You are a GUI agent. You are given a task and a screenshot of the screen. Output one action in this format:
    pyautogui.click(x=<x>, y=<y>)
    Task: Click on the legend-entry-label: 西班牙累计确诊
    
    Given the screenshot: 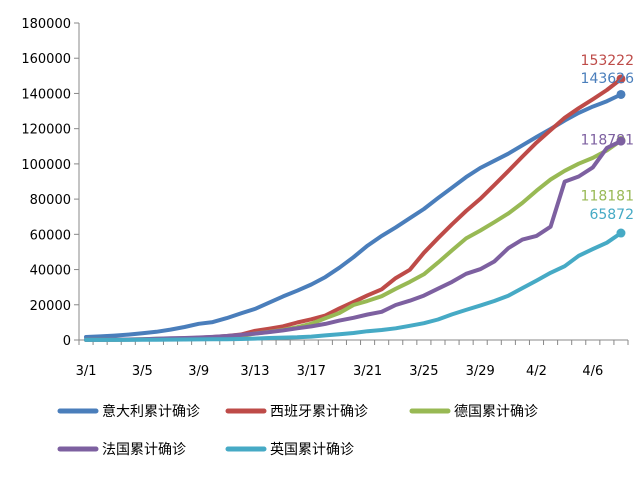 What is the action you would take?
    pyautogui.click(x=319, y=412)
    